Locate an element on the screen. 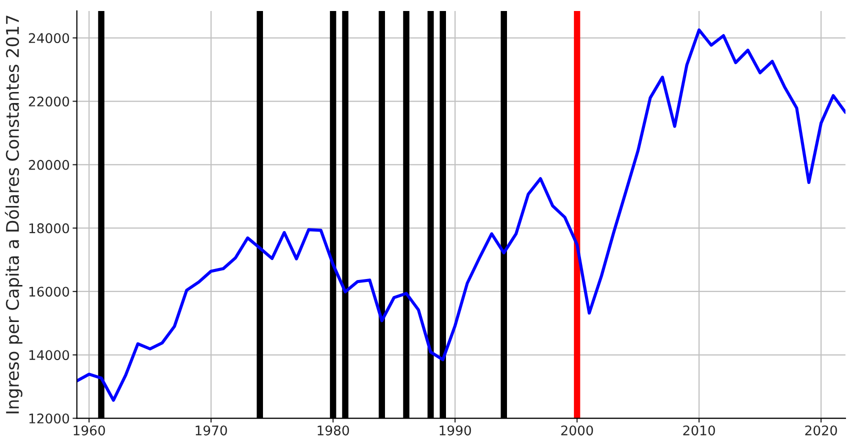  y-tick-label: 14000 is located at coordinates (49, 355).